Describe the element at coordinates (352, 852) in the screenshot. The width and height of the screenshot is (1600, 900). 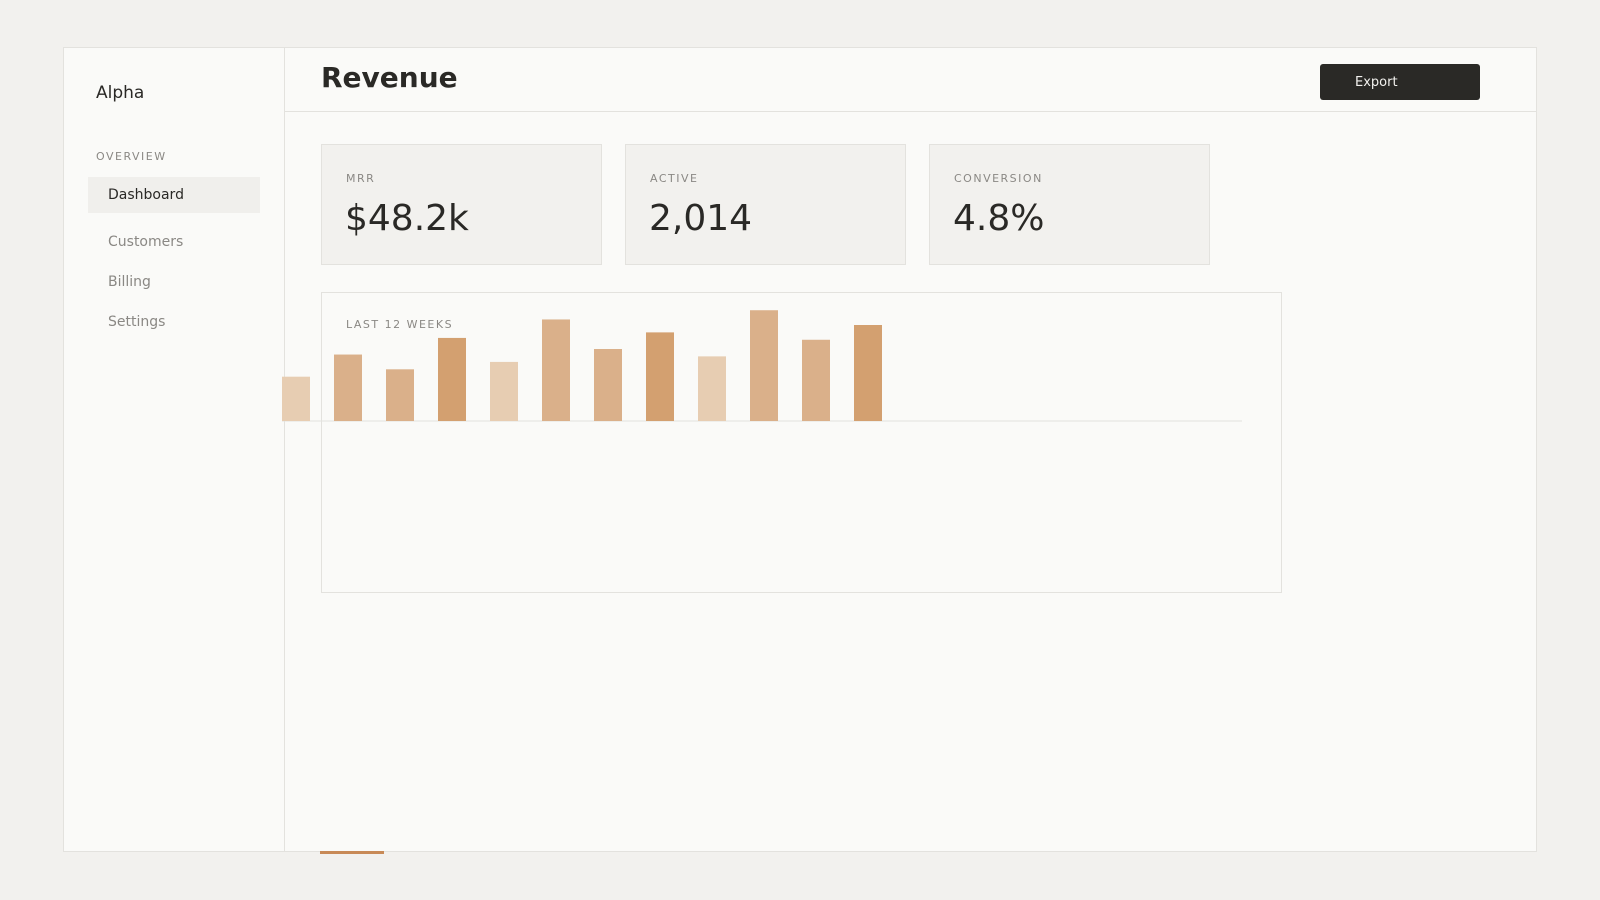
I see `bottom-accent-line` at that location.